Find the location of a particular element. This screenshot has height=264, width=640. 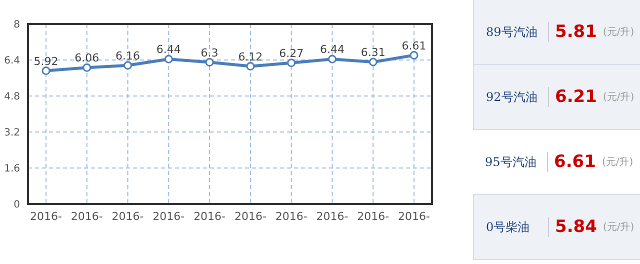

text: 0号柴油 is located at coordinates (508, 227).